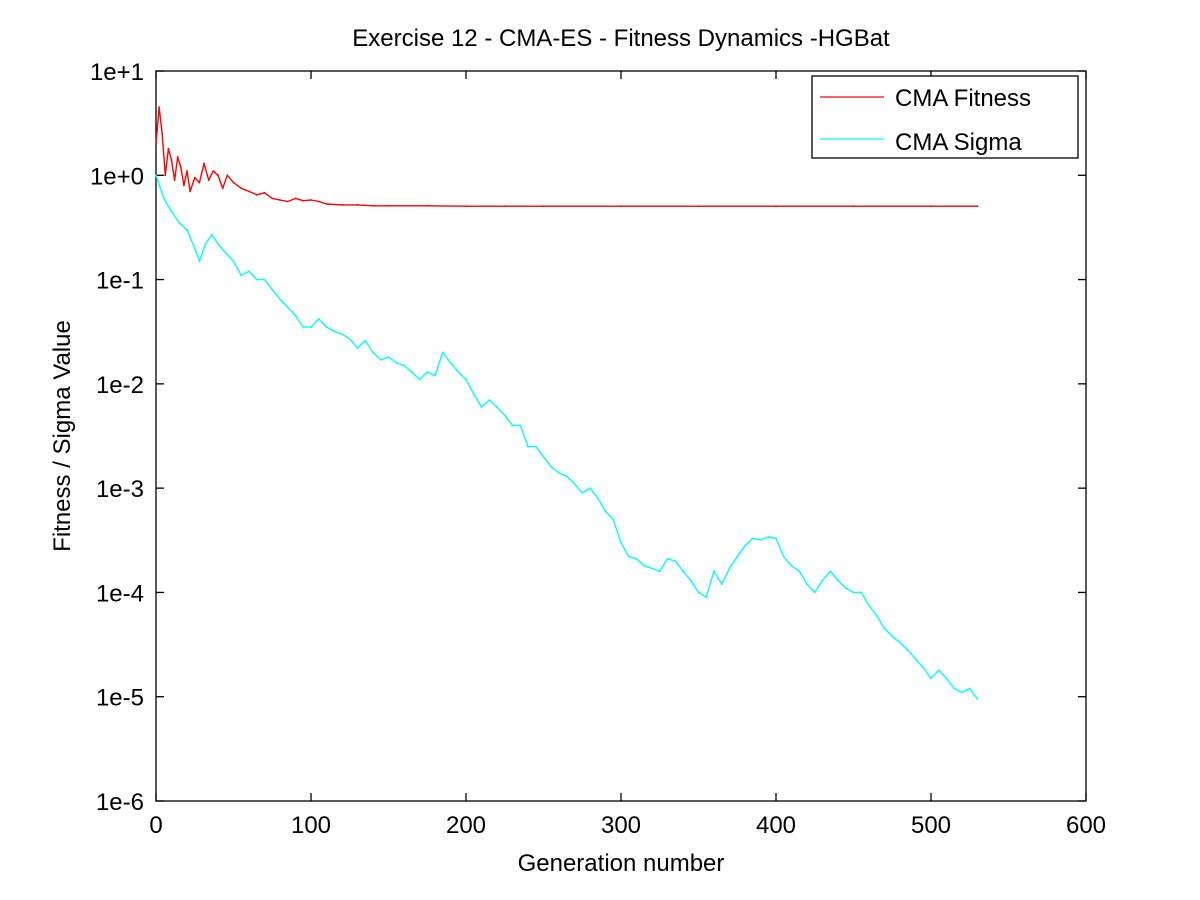  I want to click on x-tick-label: 100, so click(311, 825).